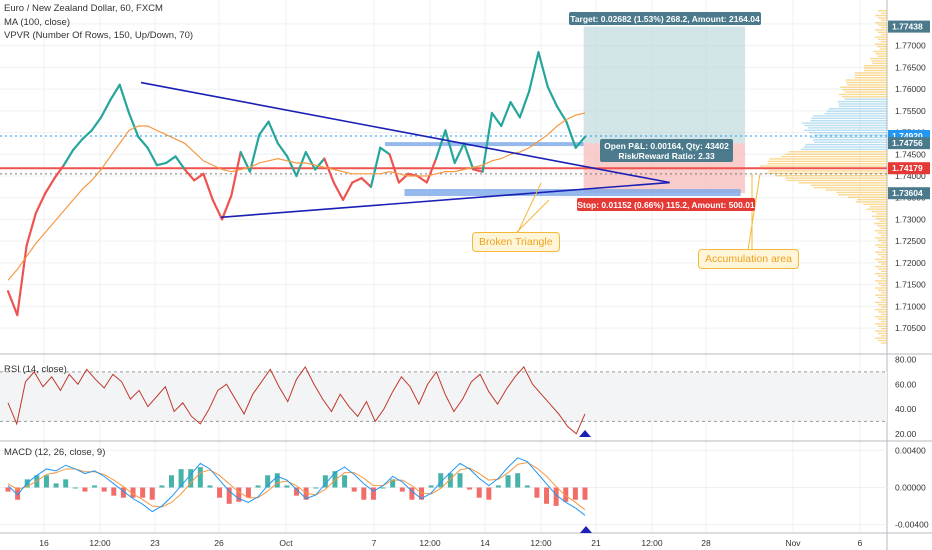 This screenshot has width=932, height=550. What do you see at coordinates (572, 193) in the screenshot?
I see `accumulation-box-lower` at bounding box center [572, 193].